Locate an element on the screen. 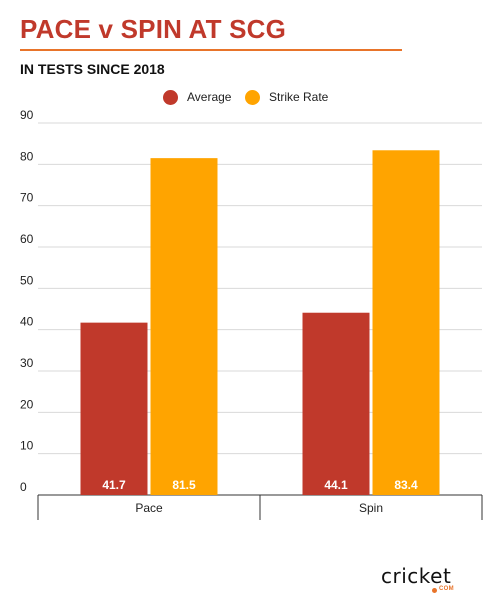 The width and height of the screenshot is (500, 610). x-tick-label-pace: Pace is located at coordinates (149, 508).